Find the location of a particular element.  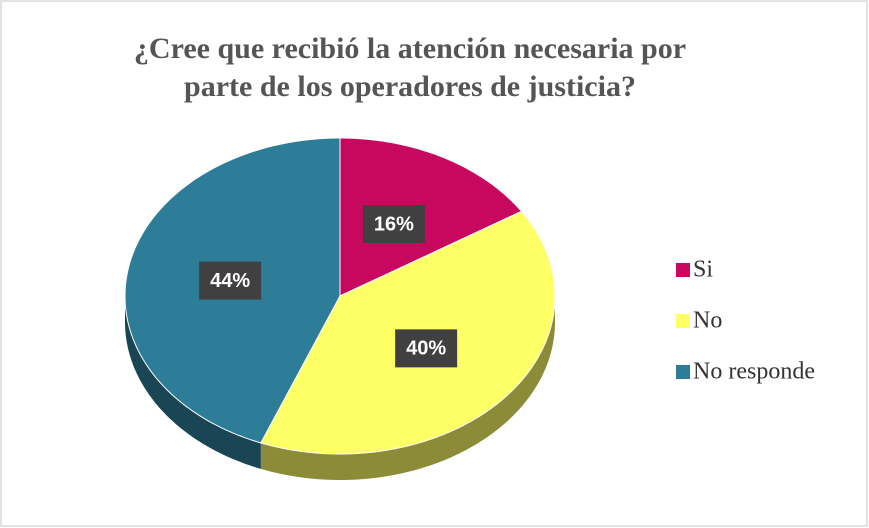

slice is located at coordinates (431, 217).